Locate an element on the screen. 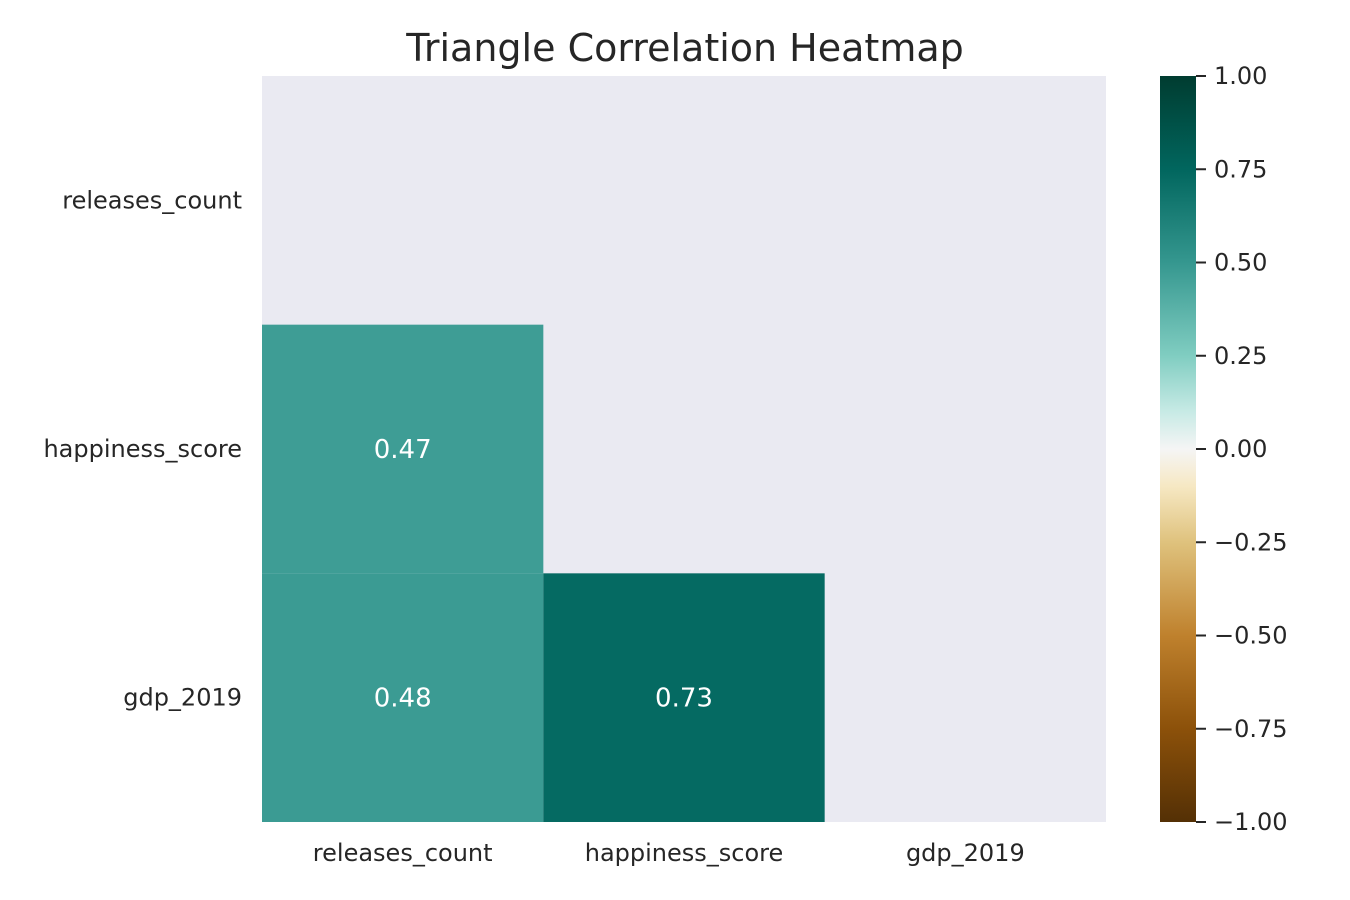  colorbar-tick-label: 0.50 is located at coordinates (1240, 263).